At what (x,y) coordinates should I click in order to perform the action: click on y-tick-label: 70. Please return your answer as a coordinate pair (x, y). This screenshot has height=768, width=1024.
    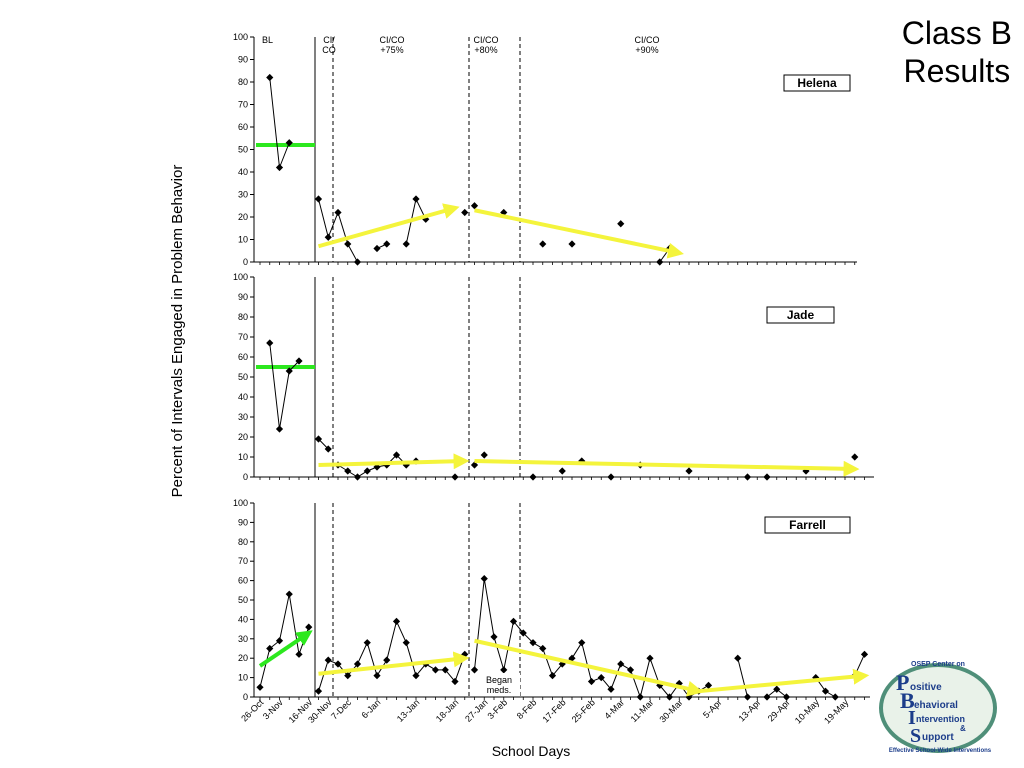
    Looking at the image, I should click on (243, 337).